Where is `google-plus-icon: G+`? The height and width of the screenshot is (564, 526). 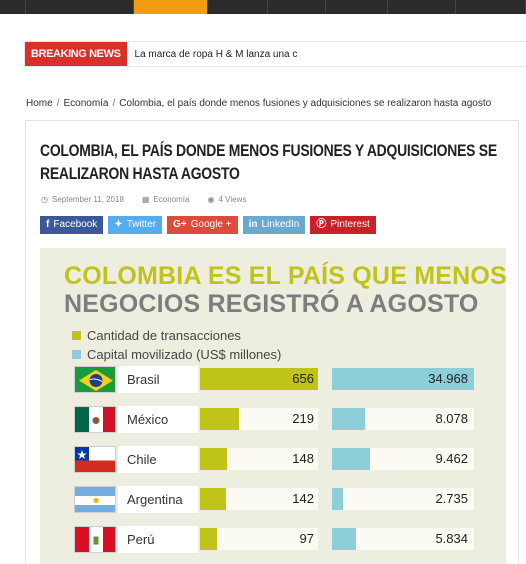 google-plus-icon: G+ is located at coordinates (180, 224).